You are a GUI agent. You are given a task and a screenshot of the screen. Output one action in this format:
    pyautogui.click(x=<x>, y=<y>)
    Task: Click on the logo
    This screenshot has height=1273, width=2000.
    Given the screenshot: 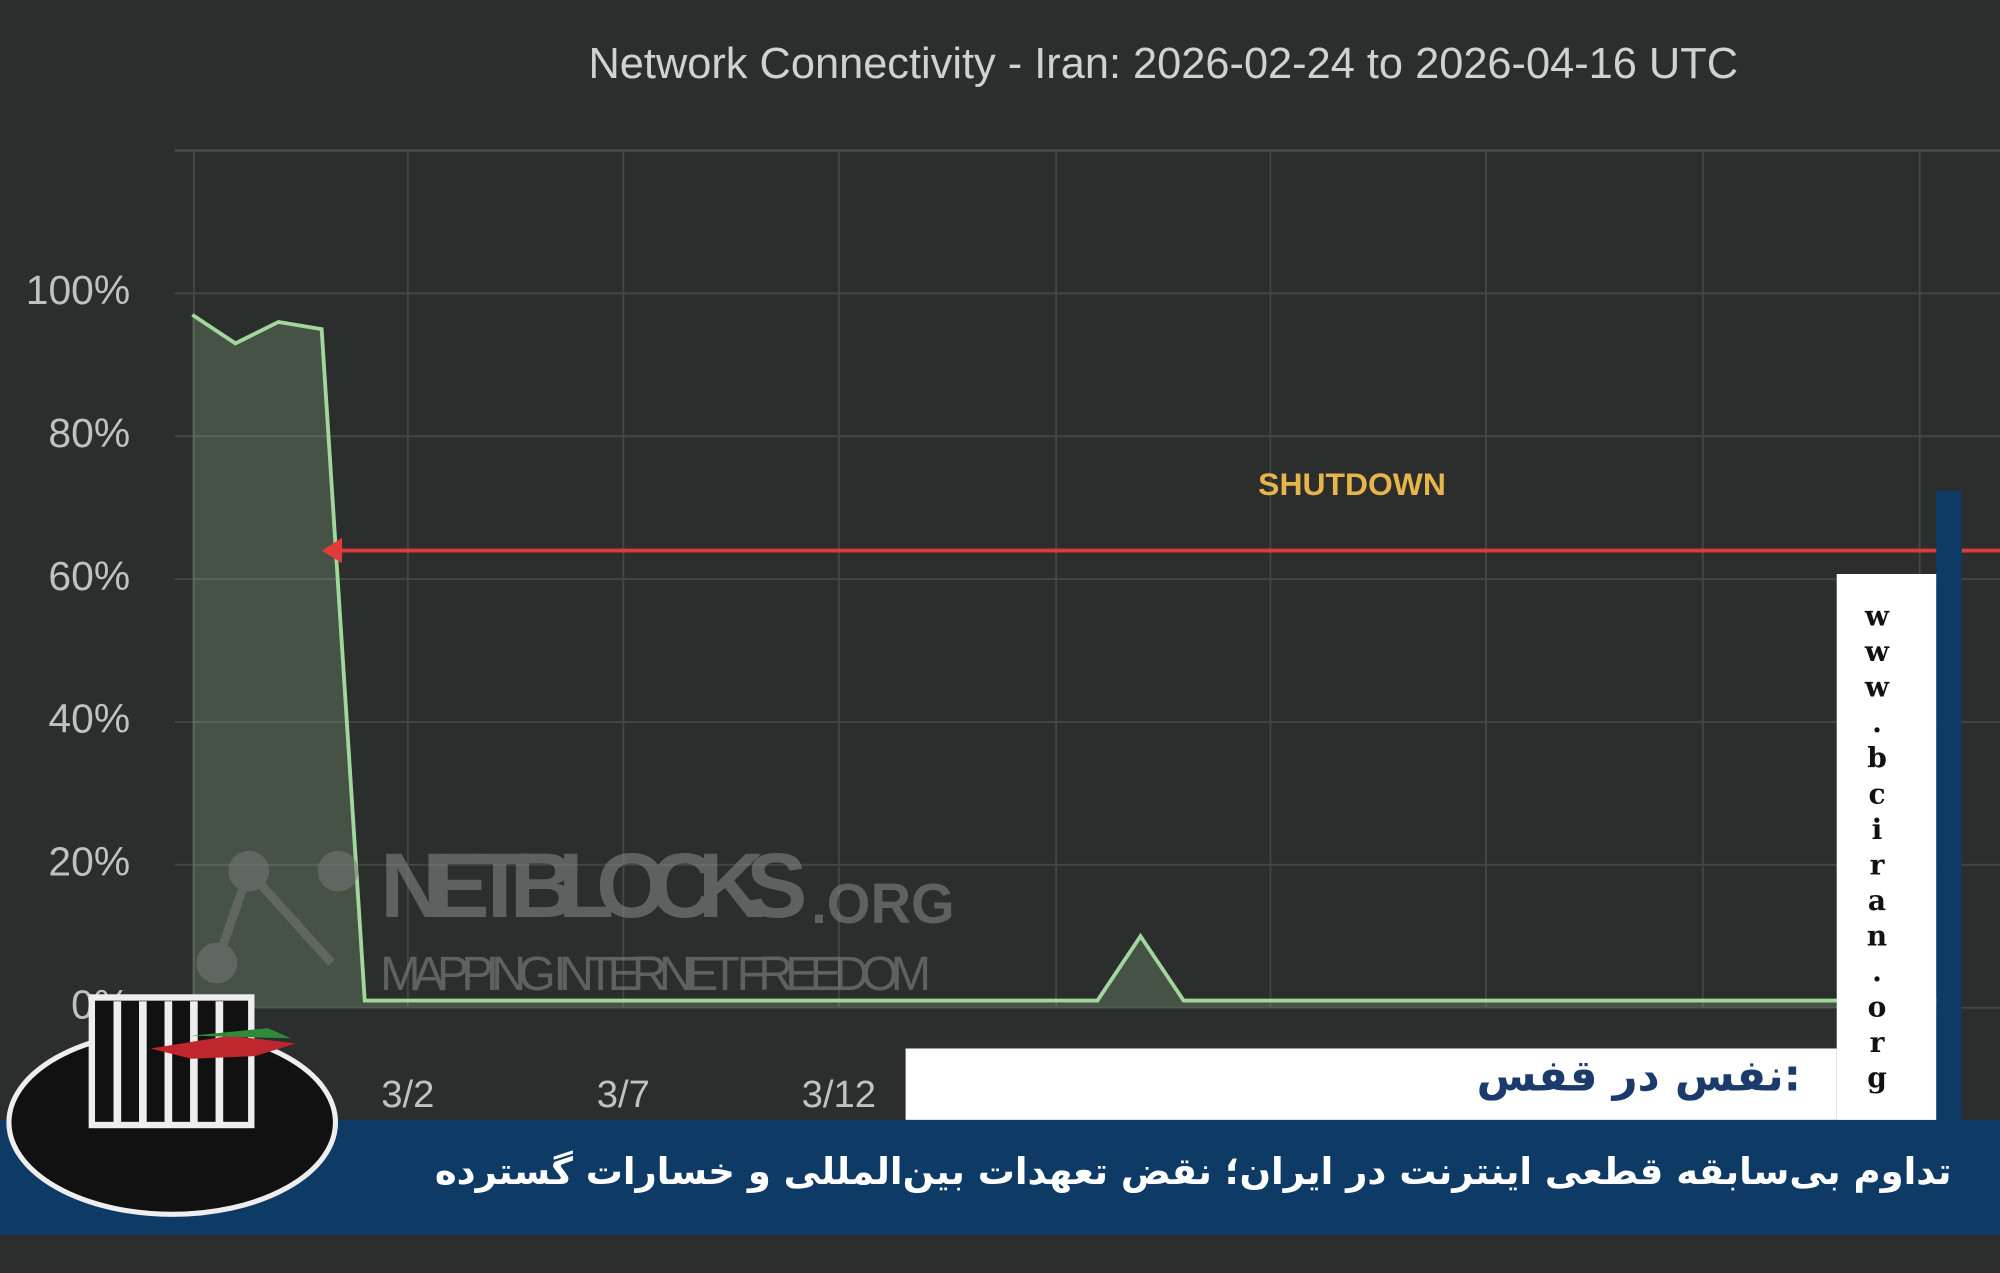 What is the action you would take?
    pyautogui.click(x=172, y=1105)
    